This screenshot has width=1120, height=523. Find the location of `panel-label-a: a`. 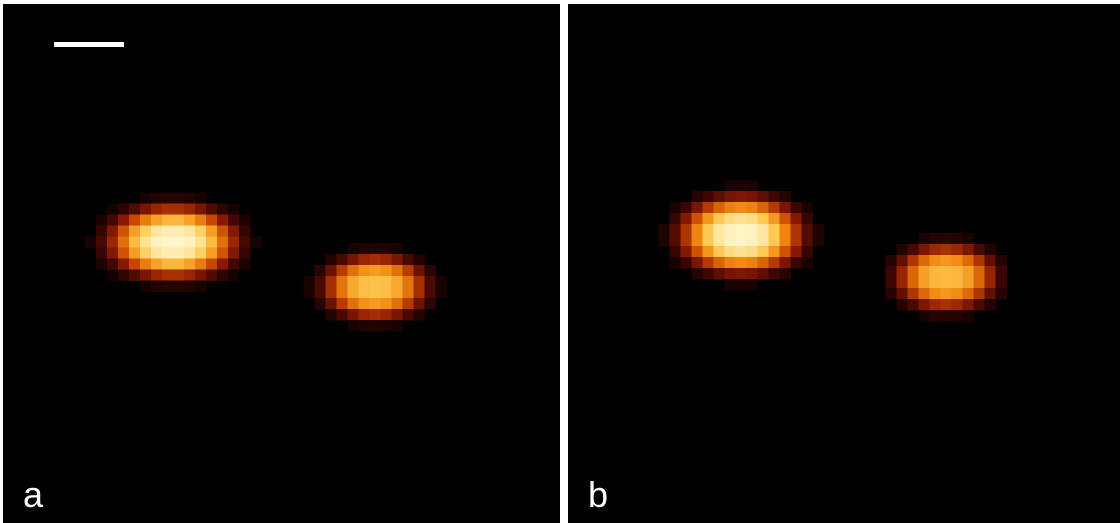

panel-label-a: a is located at coordinates (33, 494).